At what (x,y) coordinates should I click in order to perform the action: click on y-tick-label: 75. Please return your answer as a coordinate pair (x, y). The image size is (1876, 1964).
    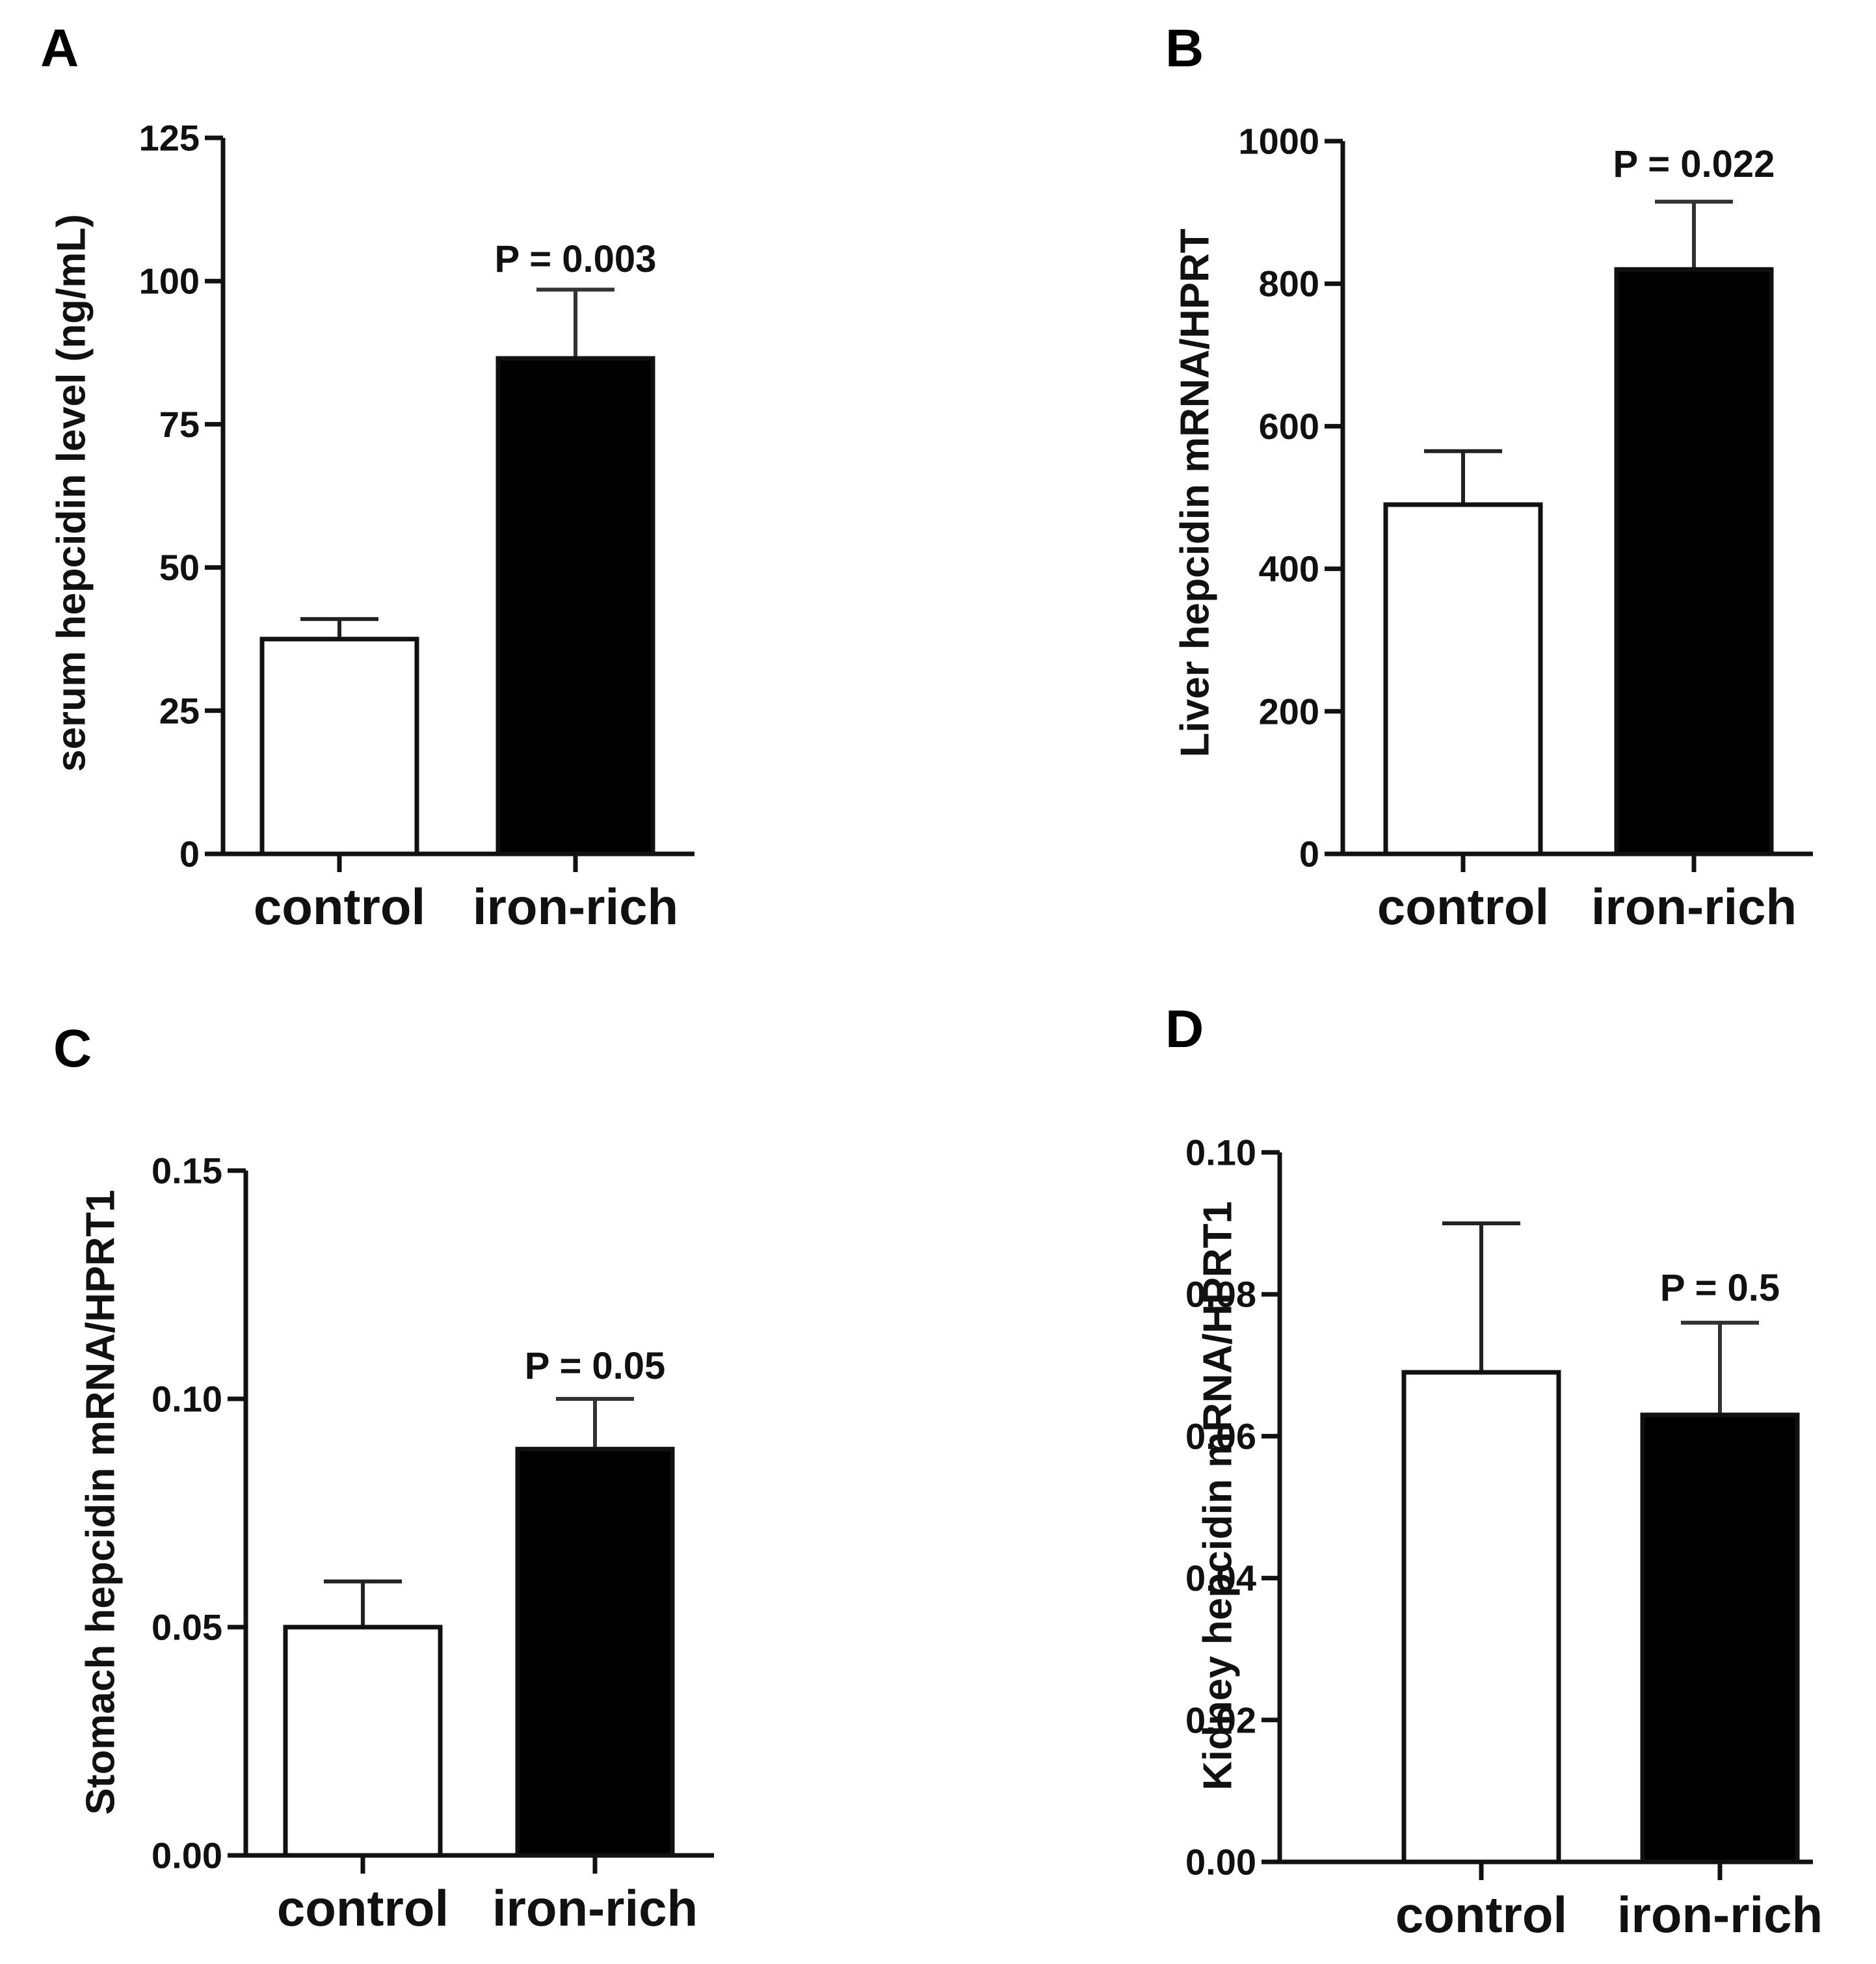
    Looking at the image, I should click on (180, 425).